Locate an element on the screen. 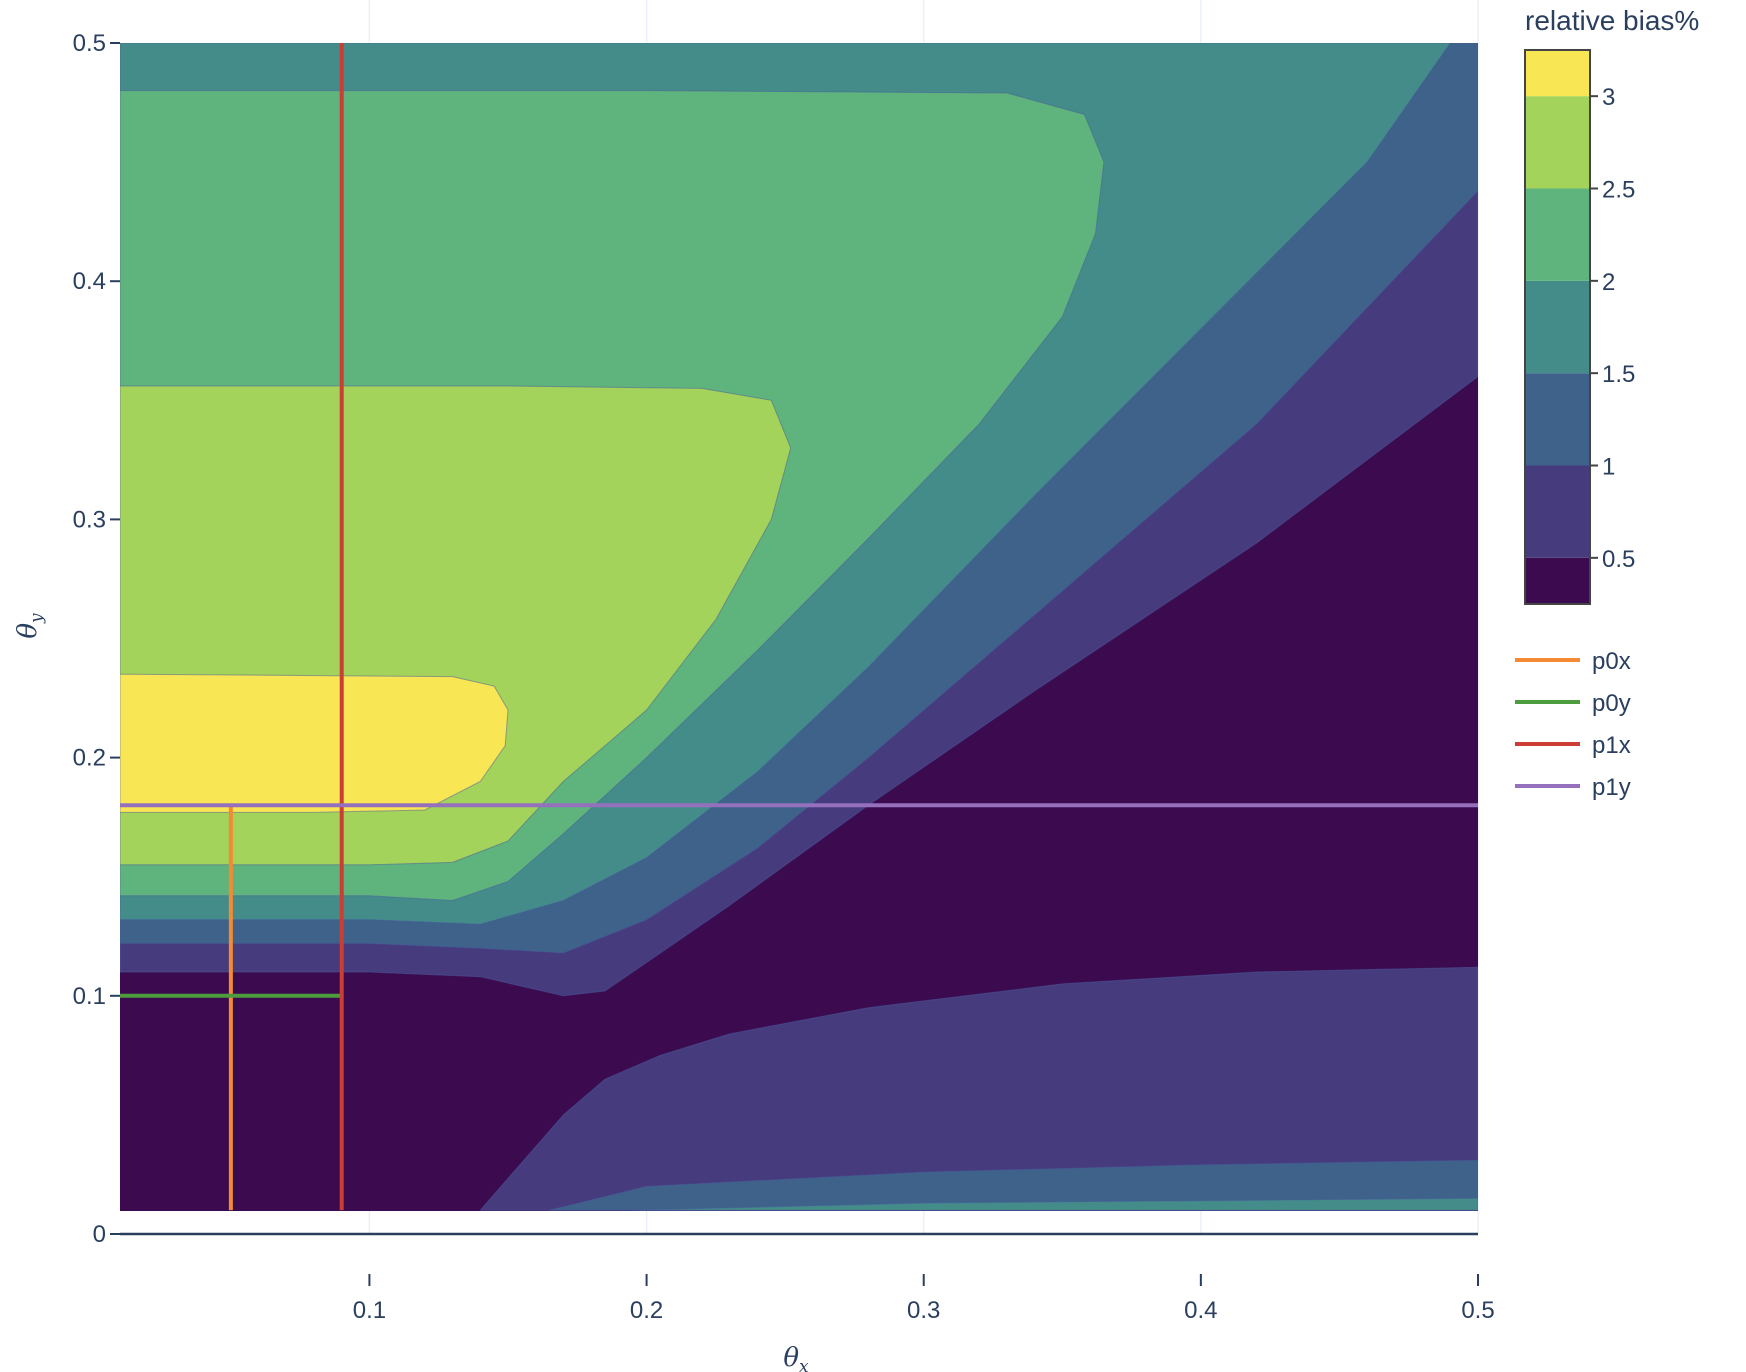  legend-item-p1y: p1y is located at coordinates (1573, 787).